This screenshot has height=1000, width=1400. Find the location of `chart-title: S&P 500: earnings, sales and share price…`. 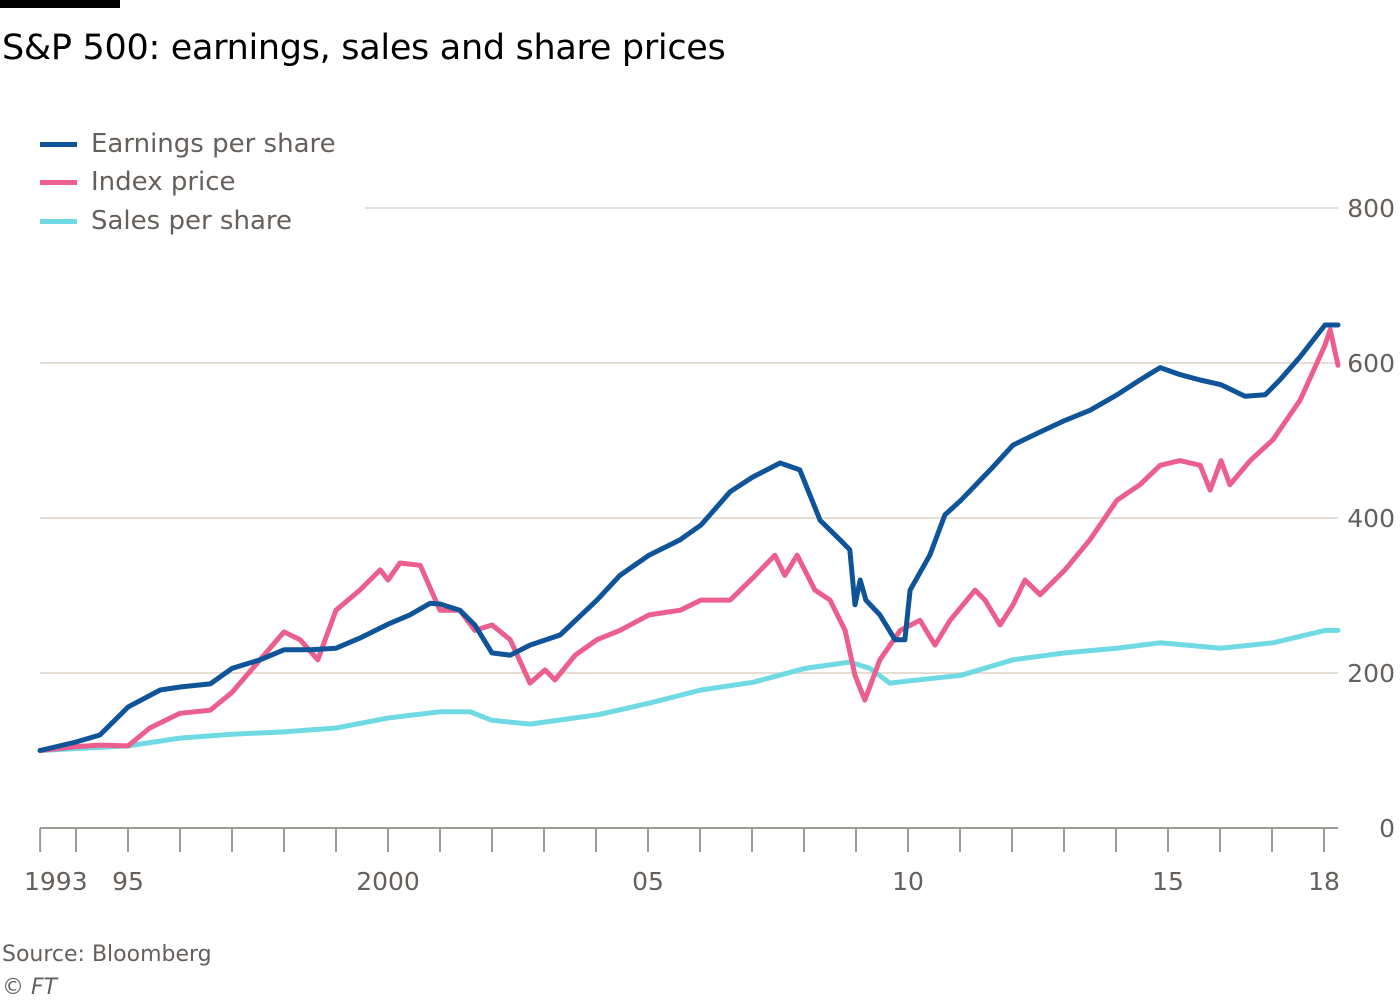

chart-title: S&P 500: earnings, sales and share price… is located at coordinates (364, 48).